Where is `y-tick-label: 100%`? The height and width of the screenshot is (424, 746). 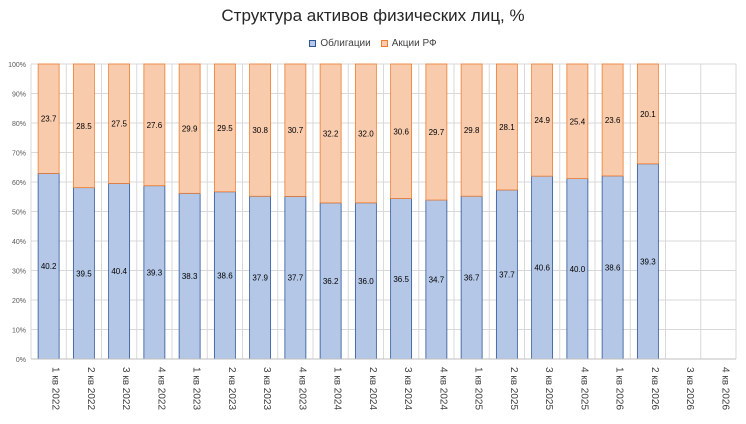
y-tick-label: 100% is located at coordinates (17, 65).